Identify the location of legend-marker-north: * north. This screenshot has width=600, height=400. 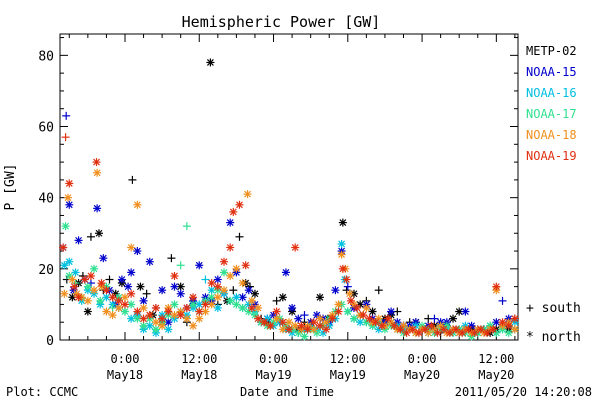
(553, 337).